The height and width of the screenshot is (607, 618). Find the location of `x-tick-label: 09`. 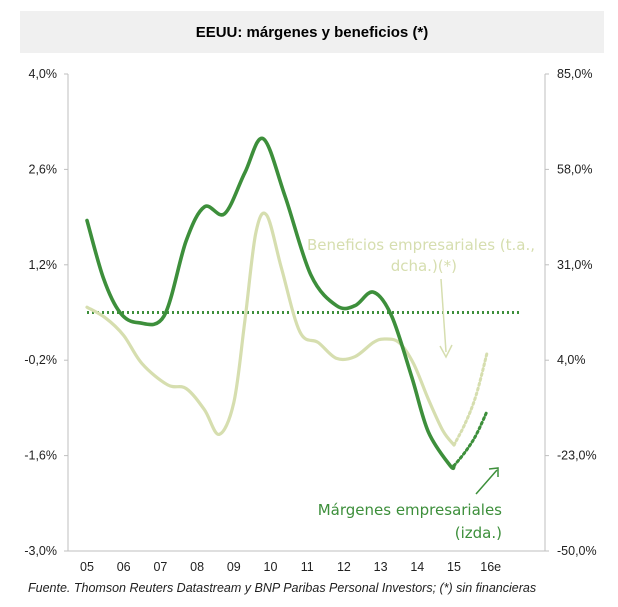

x-tick-label: 09 is located at coordinates (234, 567).